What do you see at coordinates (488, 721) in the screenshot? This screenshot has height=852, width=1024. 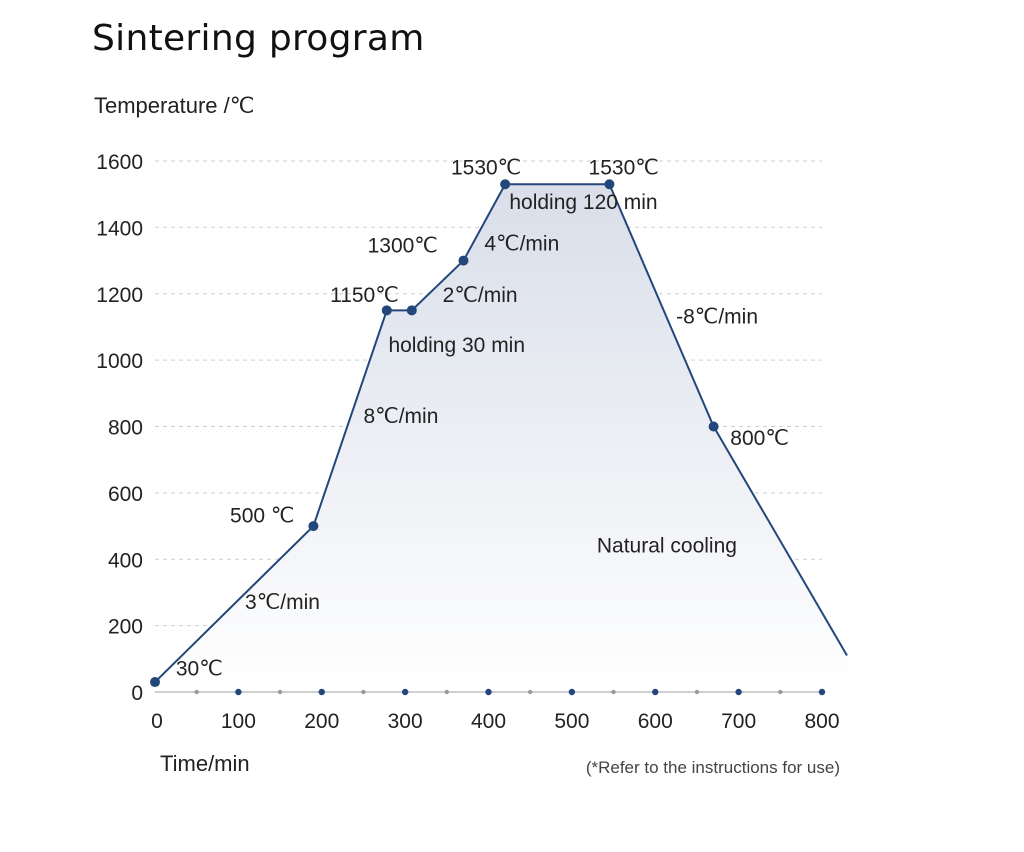 I see `x-tick-label: 400` at bounding box center [488, 721].